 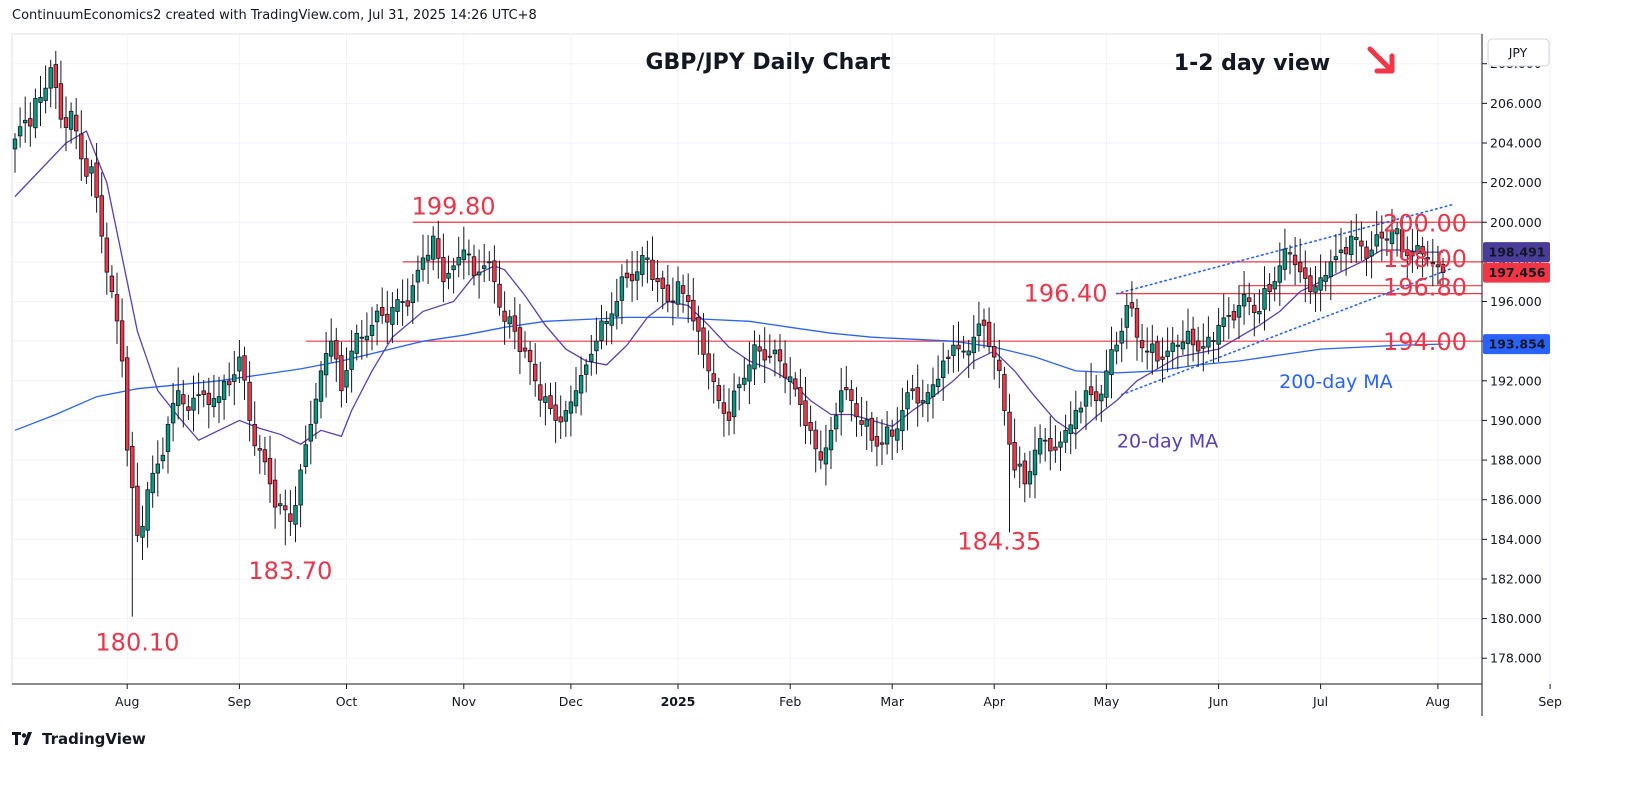 I want to click on time-tick-label: Dec, so click(x=571, y=701).